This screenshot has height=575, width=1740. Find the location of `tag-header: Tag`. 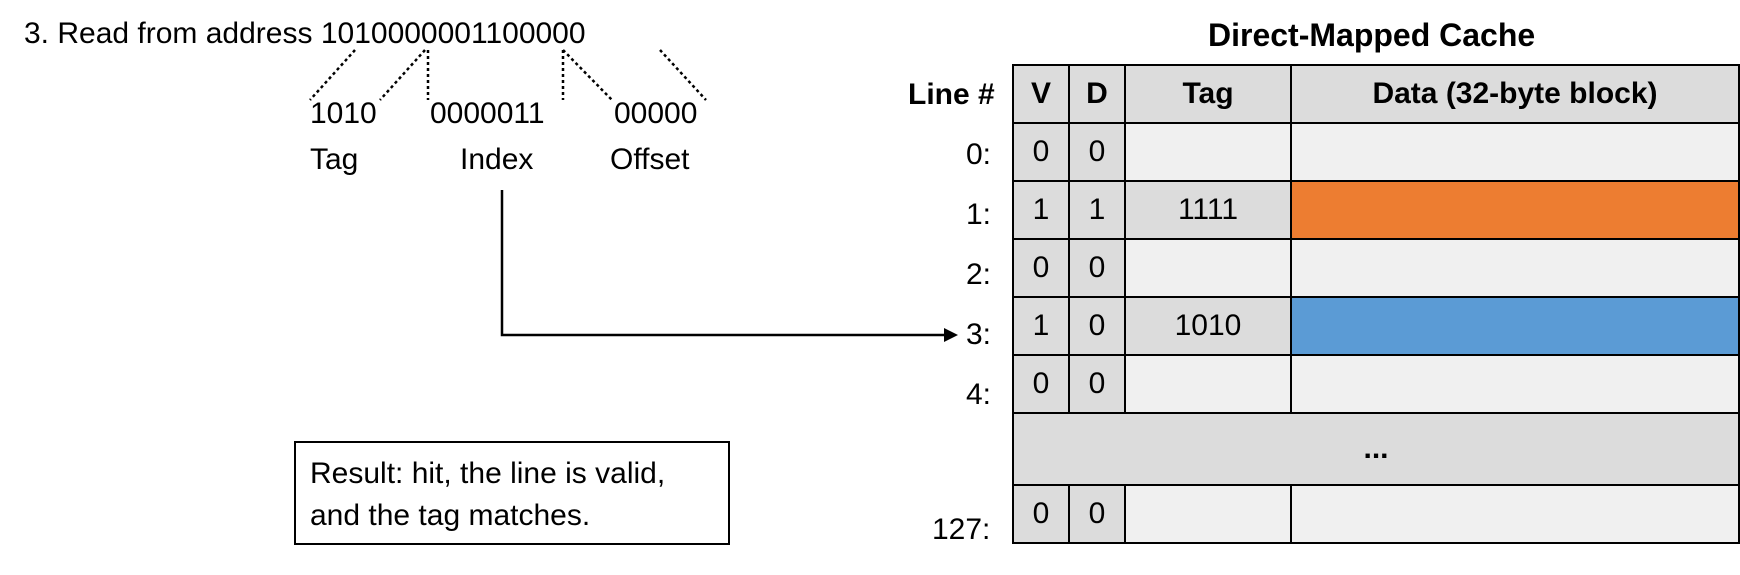

tag-header: Tag is located at coordinates (1208, 94).